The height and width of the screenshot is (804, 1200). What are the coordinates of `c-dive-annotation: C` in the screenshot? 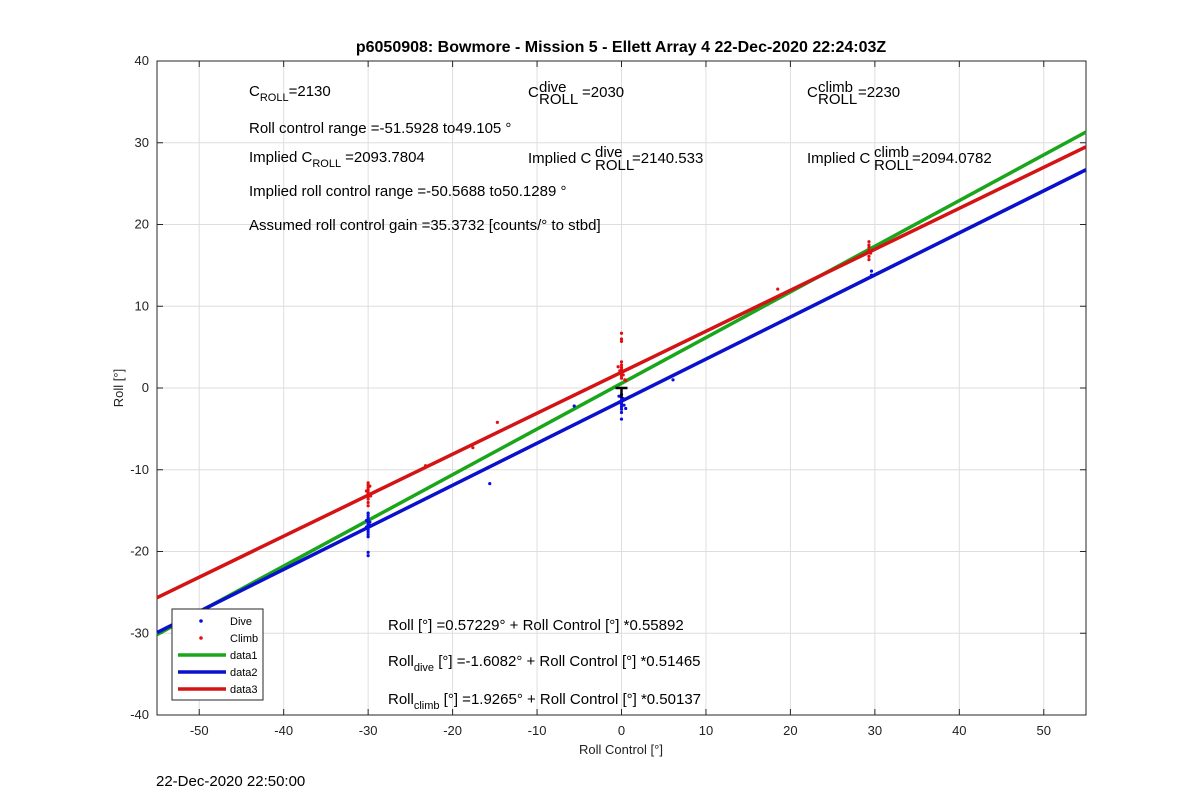 It's located at (533, 92).